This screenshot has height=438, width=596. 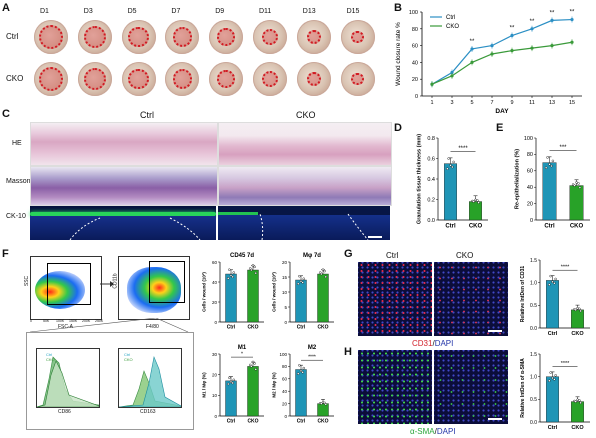 What do you see at coordinates (552, 13) in the screenshot?
I see `significance-mark: **` at bounding box center [552, 13].